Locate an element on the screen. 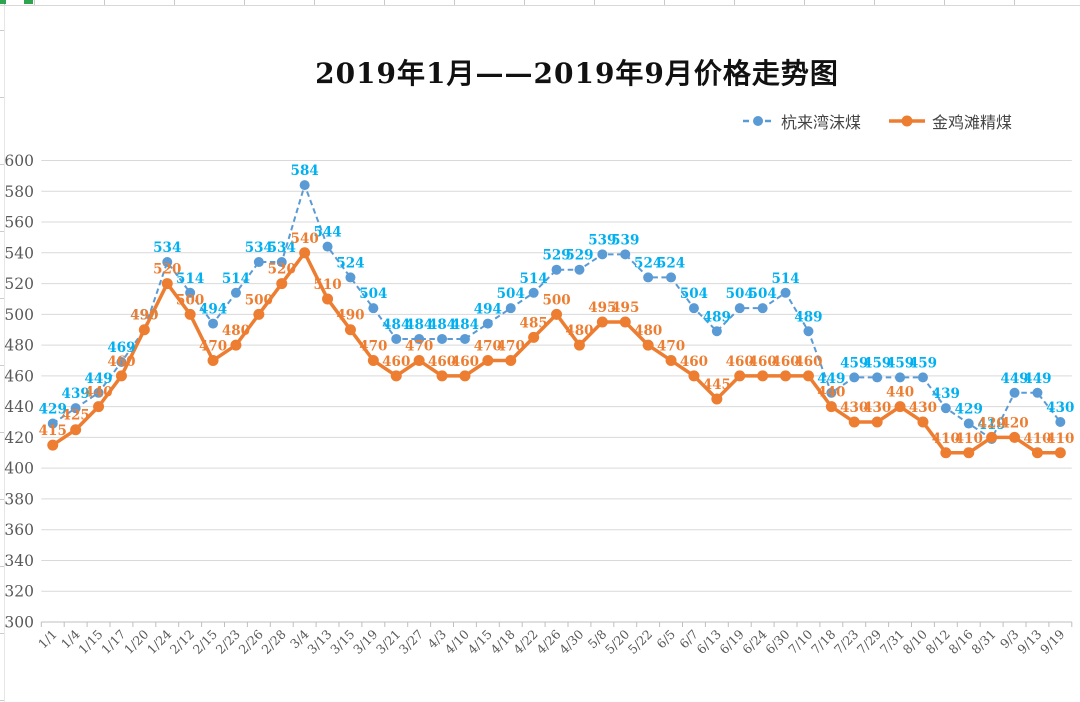  svg-text: 3/13 is located at coordinates (319, 641).